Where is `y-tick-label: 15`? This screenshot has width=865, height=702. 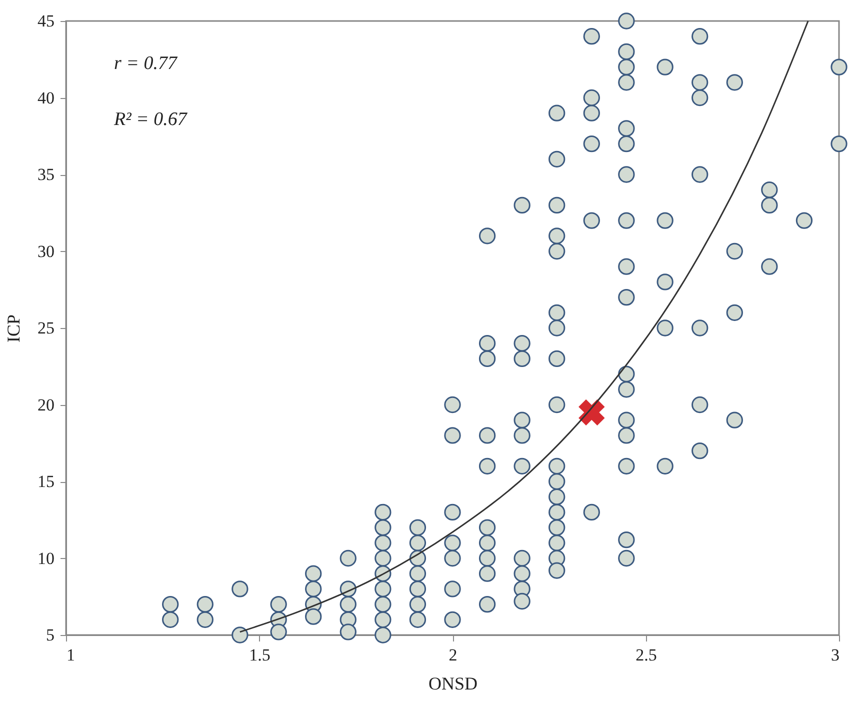 y-tick-label: 15 is located at coordinates (46, 481).